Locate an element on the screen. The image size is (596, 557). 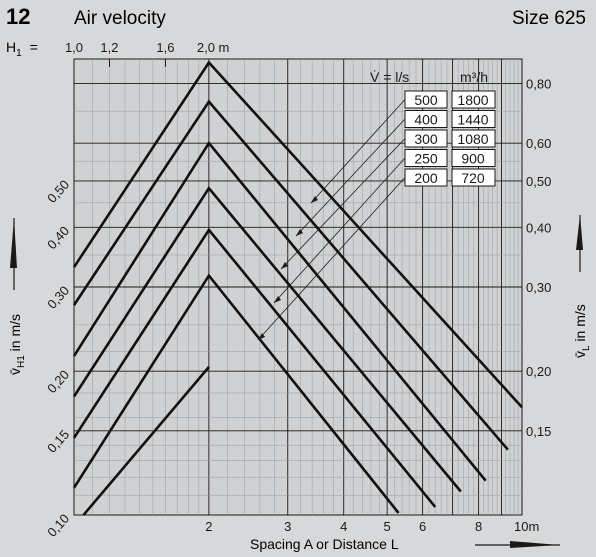
table-cell-ls: 250 is located at coordinates (426, 159).